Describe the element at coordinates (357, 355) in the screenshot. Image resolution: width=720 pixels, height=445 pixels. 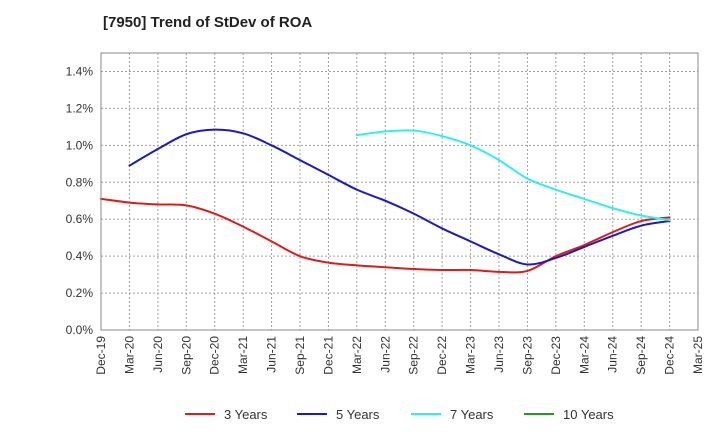
I see `x-tick-label: Mar-22` at that location.